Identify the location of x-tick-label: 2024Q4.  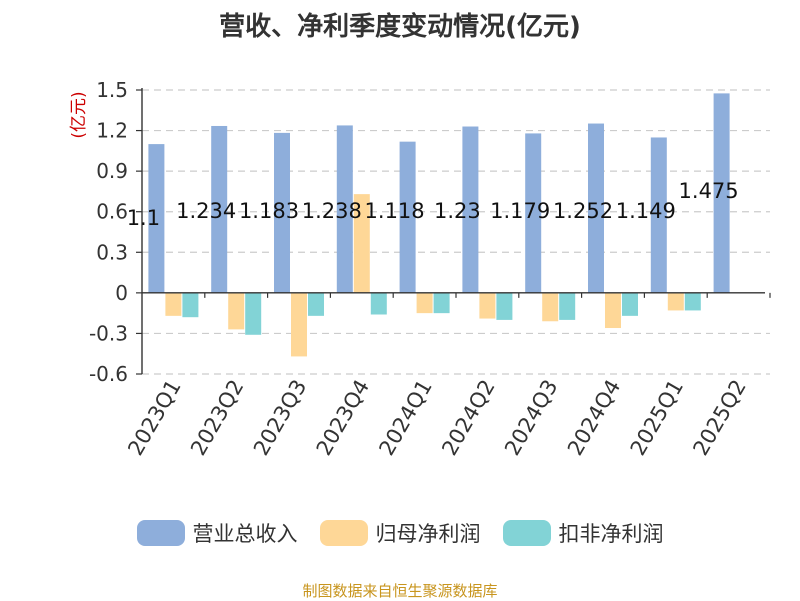
(594, 418).